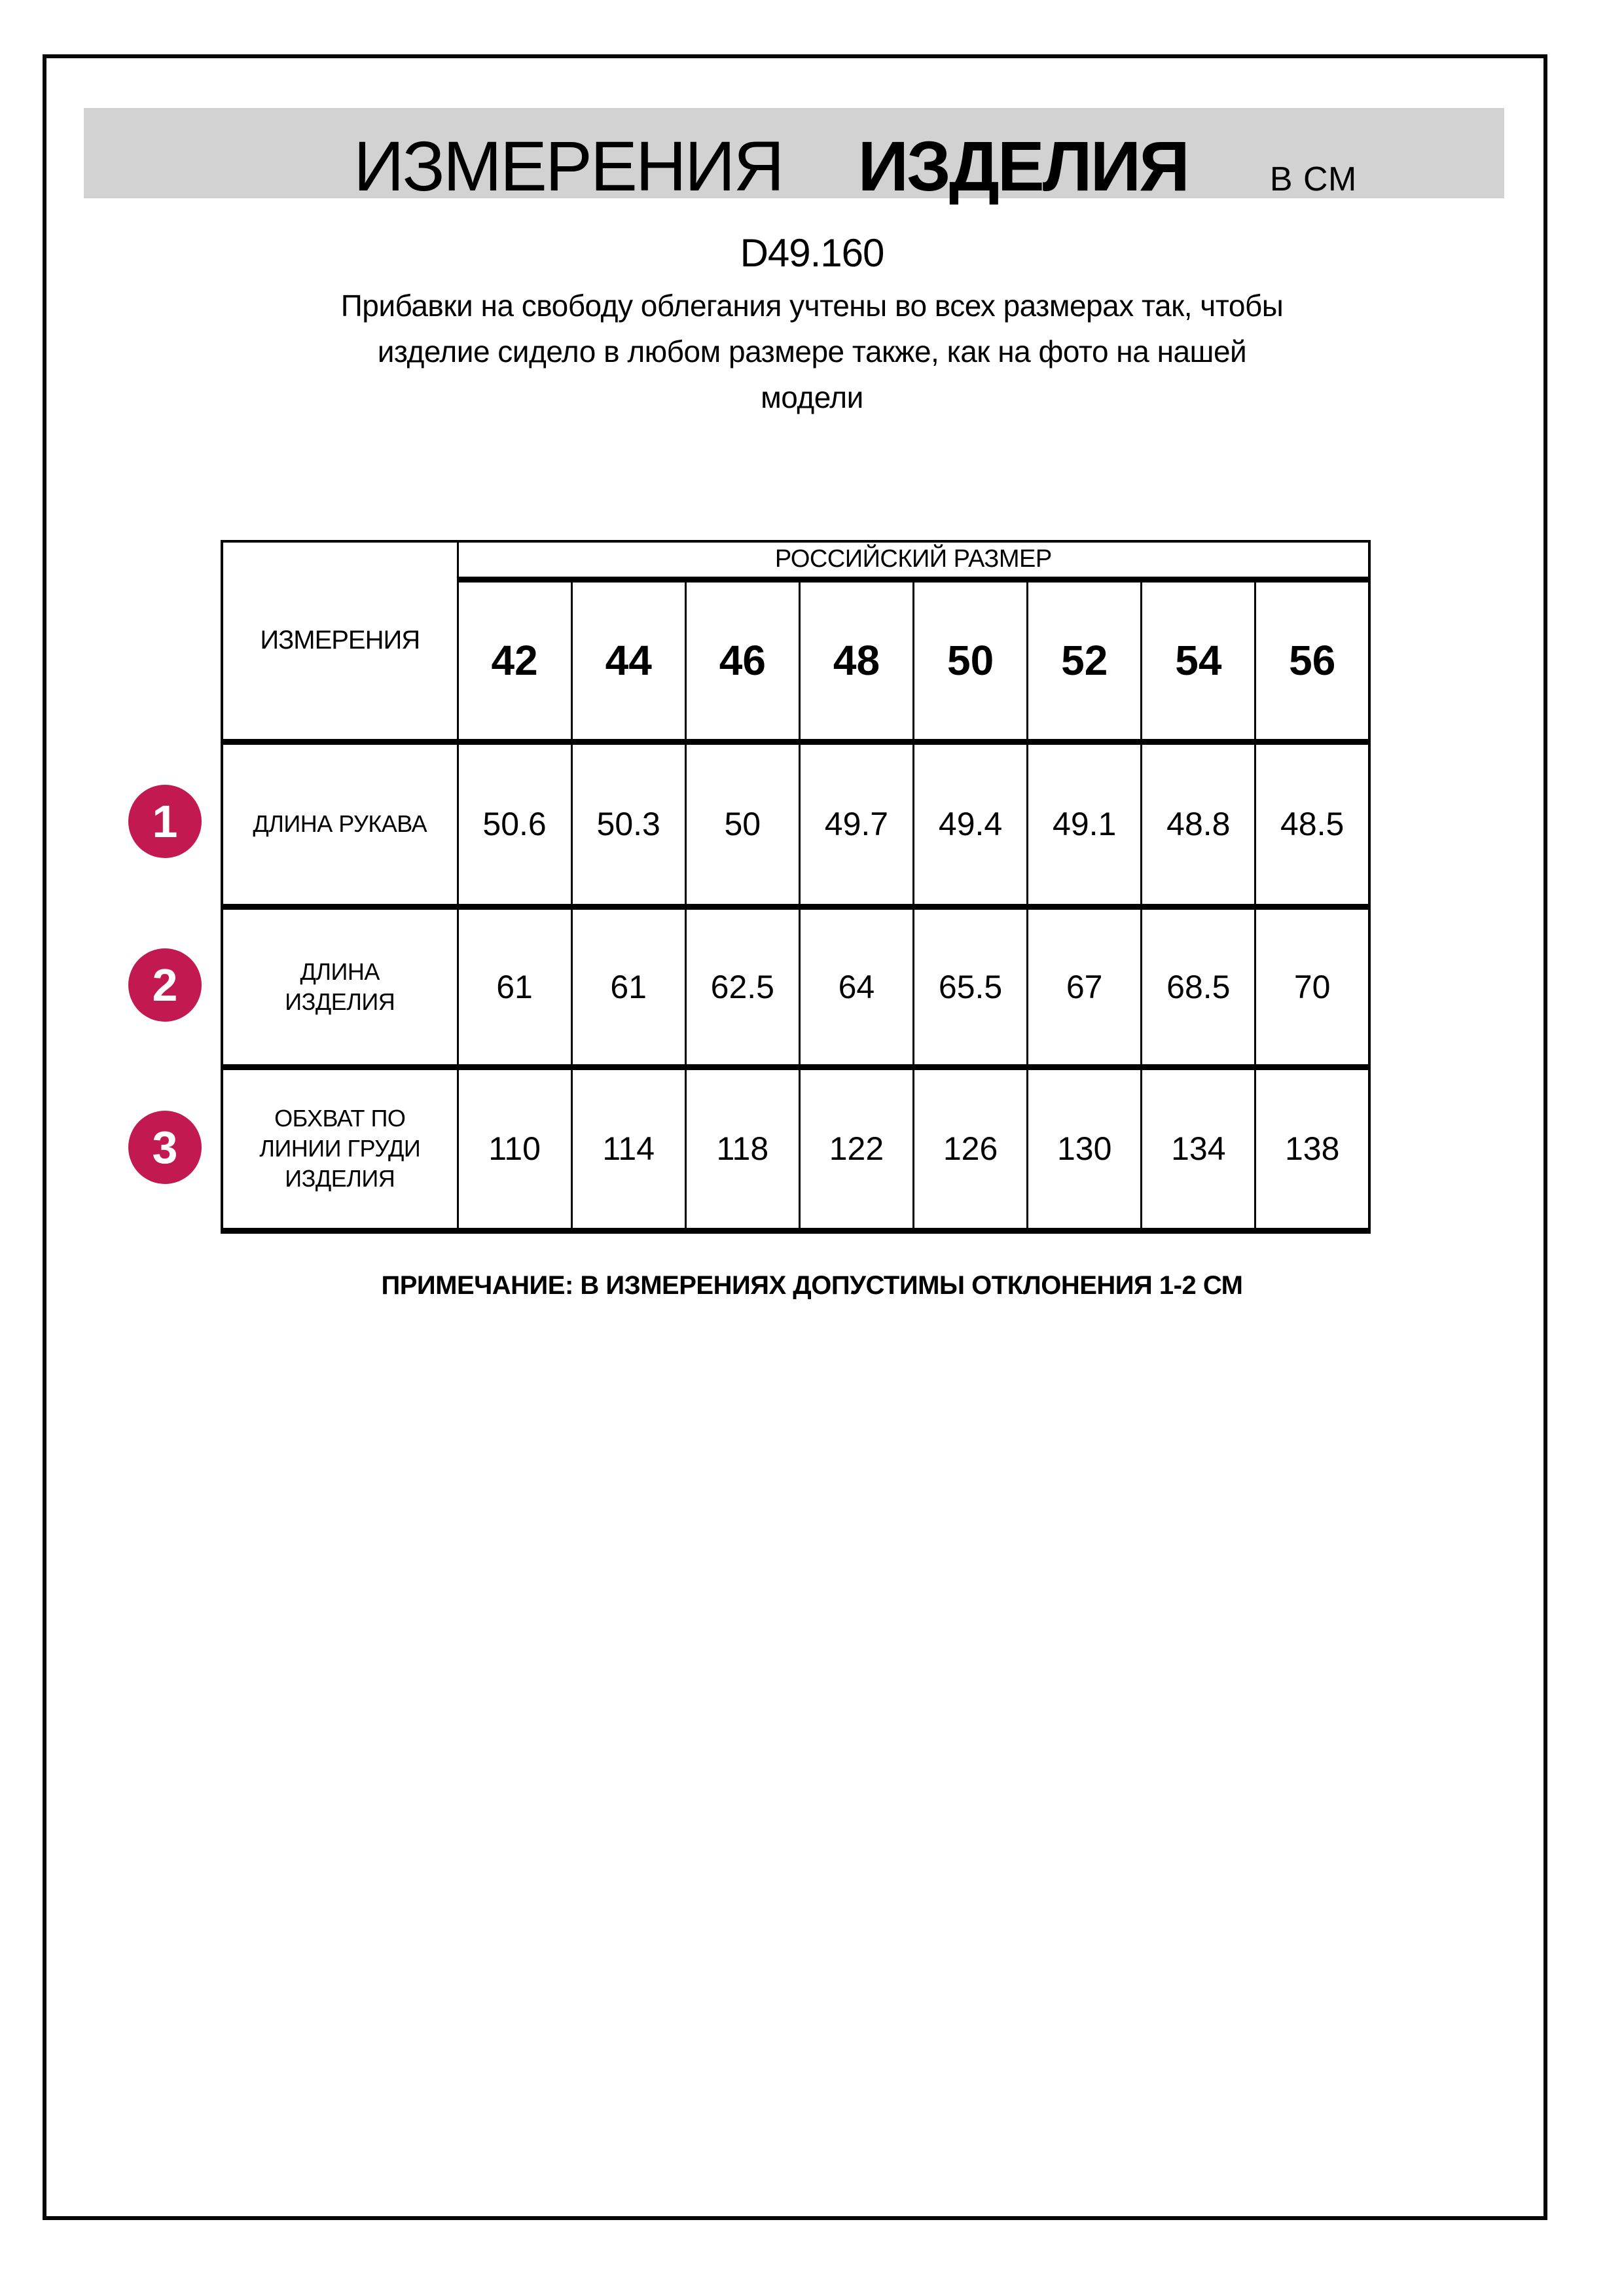 Image resolution: width=1624 pixels, height=2296 pixels. What do you see at coordinates (1313, 179) in the screenshot?
I see `page-title-units: В СМ` at bounding box center [1313, 179].